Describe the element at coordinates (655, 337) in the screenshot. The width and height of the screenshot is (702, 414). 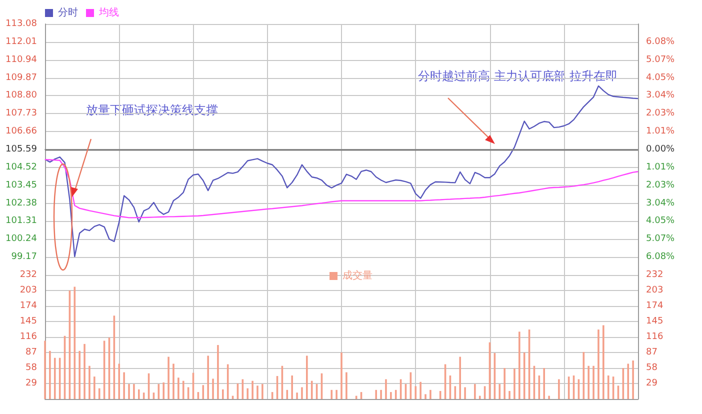
I see `y2-tick-label: 116` at that location.